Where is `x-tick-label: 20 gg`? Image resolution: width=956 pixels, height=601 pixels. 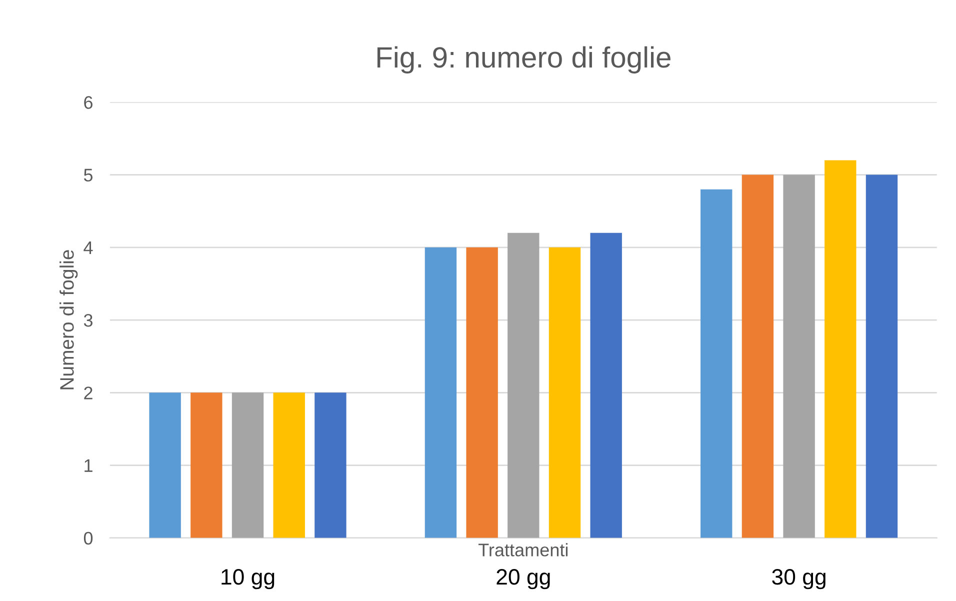 x-tick-label: 20 gg is located at coordinates (523, 579).